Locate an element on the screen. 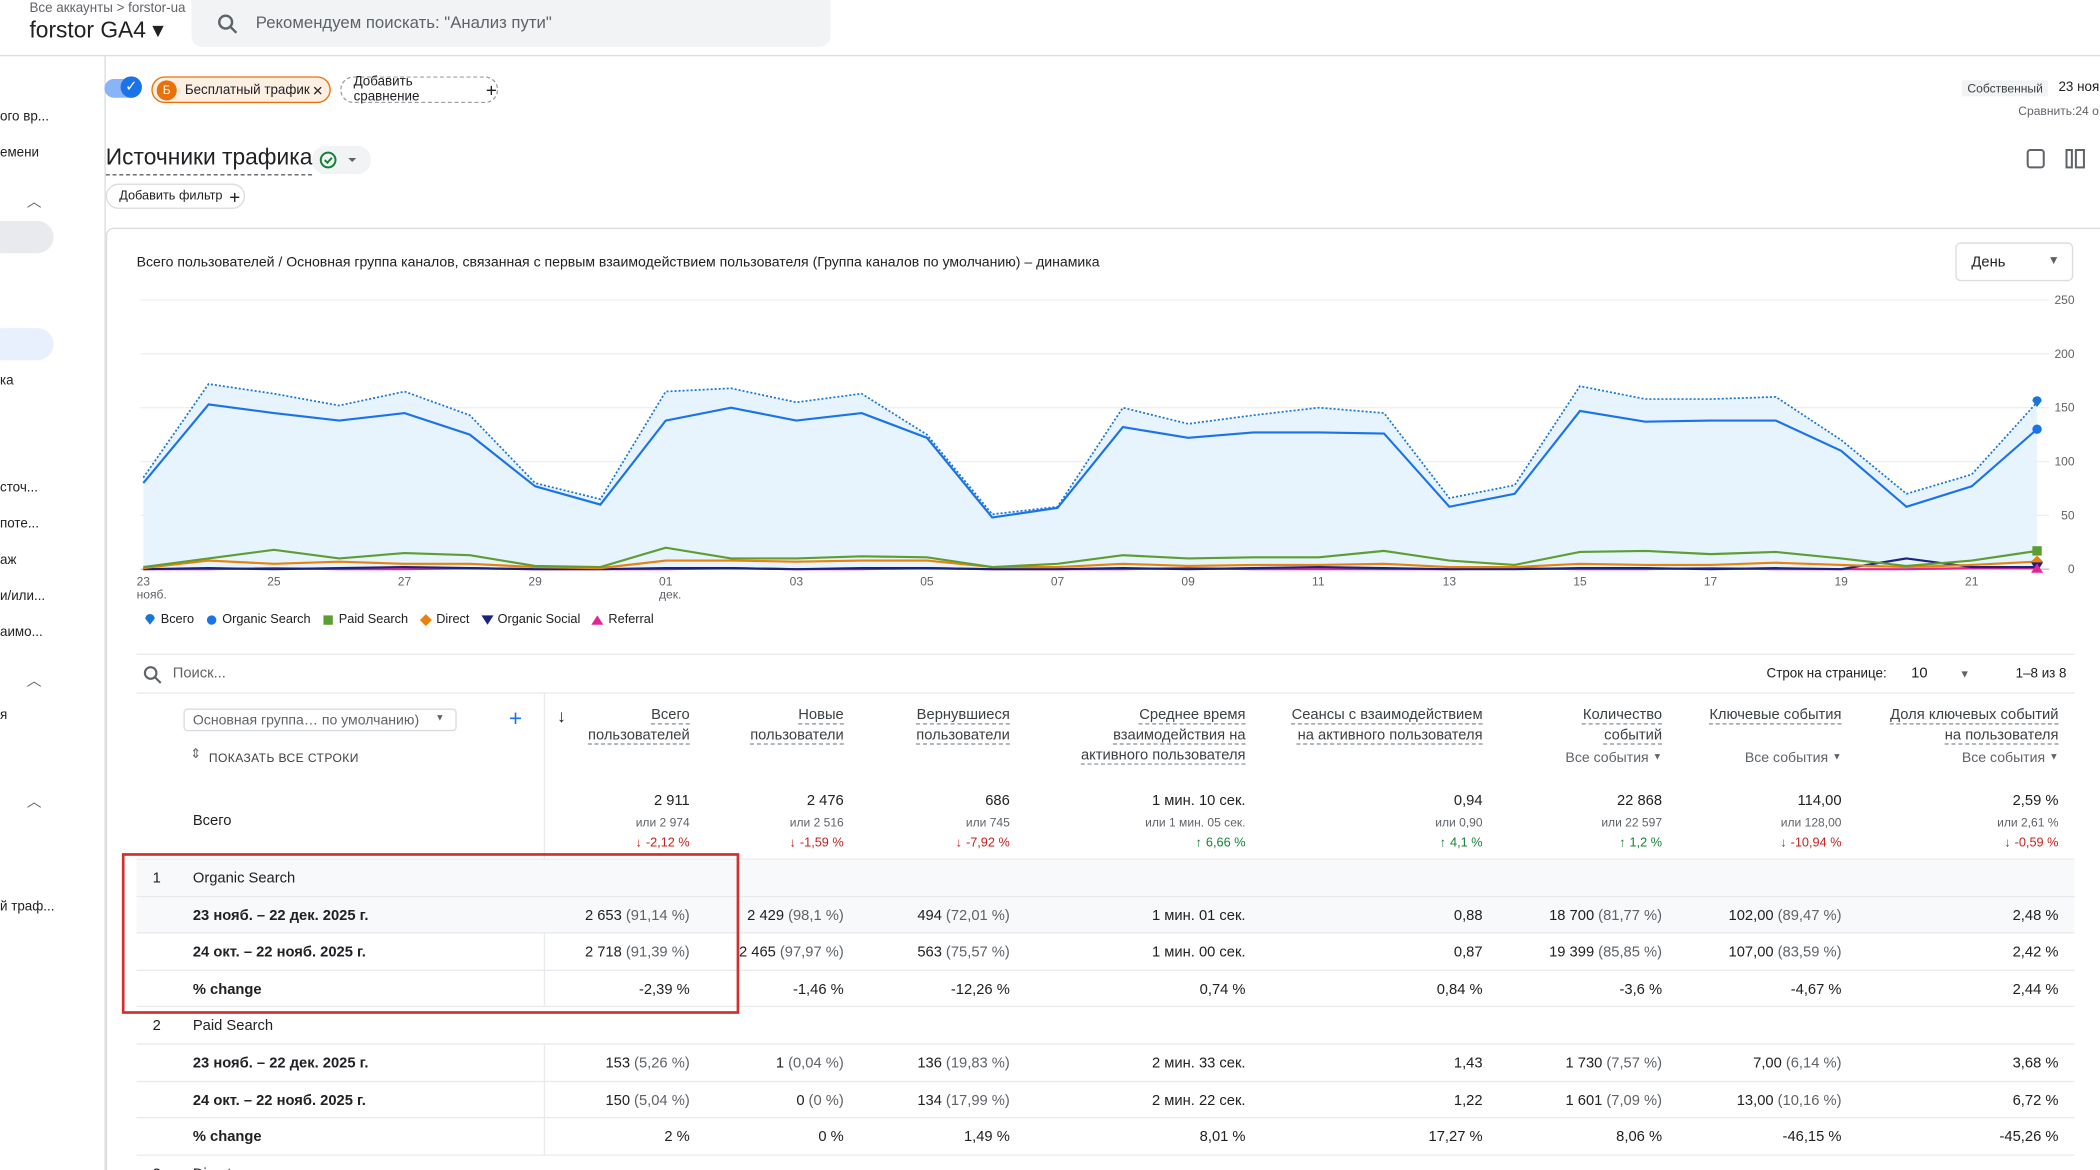  cell: 2 653 (91,14 %) is located at coordinates (637, 915).